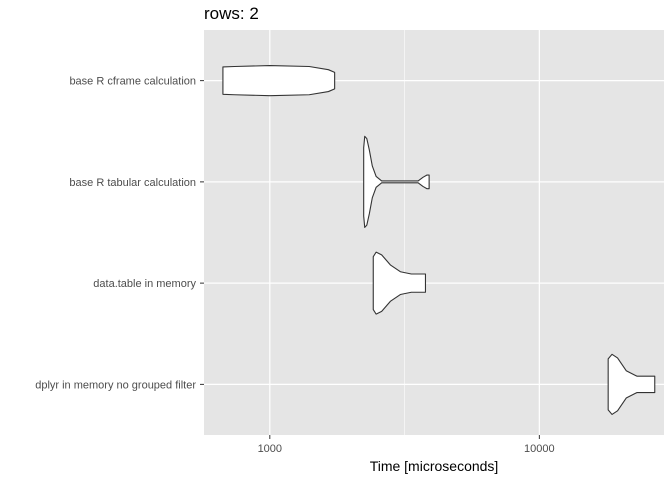 The width and height of the screenshot is (672, 485). I want to click on chart-title: rows: 2, so click(231, 13).